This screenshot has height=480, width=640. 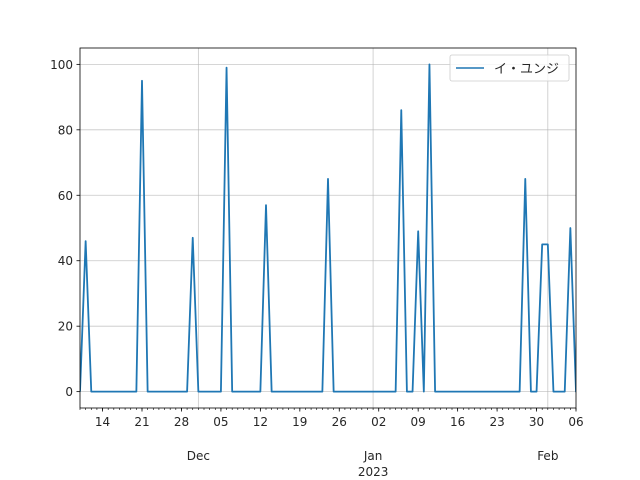 I want to click on x-tick-label: 16, so click(x=457, y=422).